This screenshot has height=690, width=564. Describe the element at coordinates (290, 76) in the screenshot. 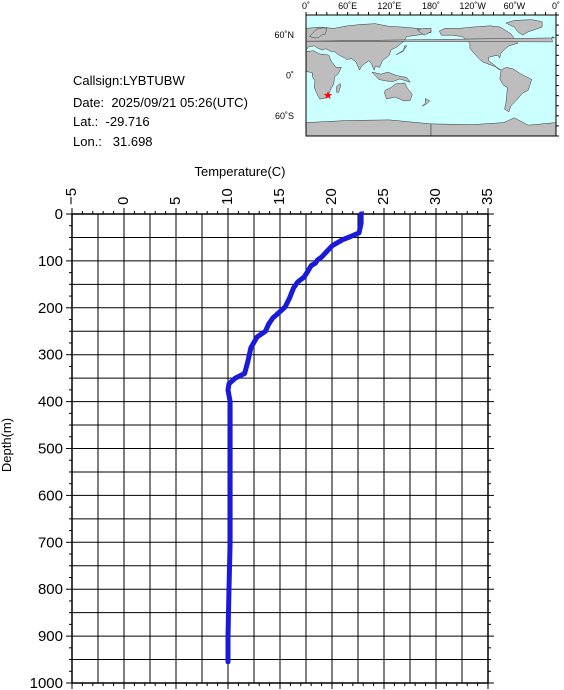

I see `map-lat-label: 0˚` at that location.